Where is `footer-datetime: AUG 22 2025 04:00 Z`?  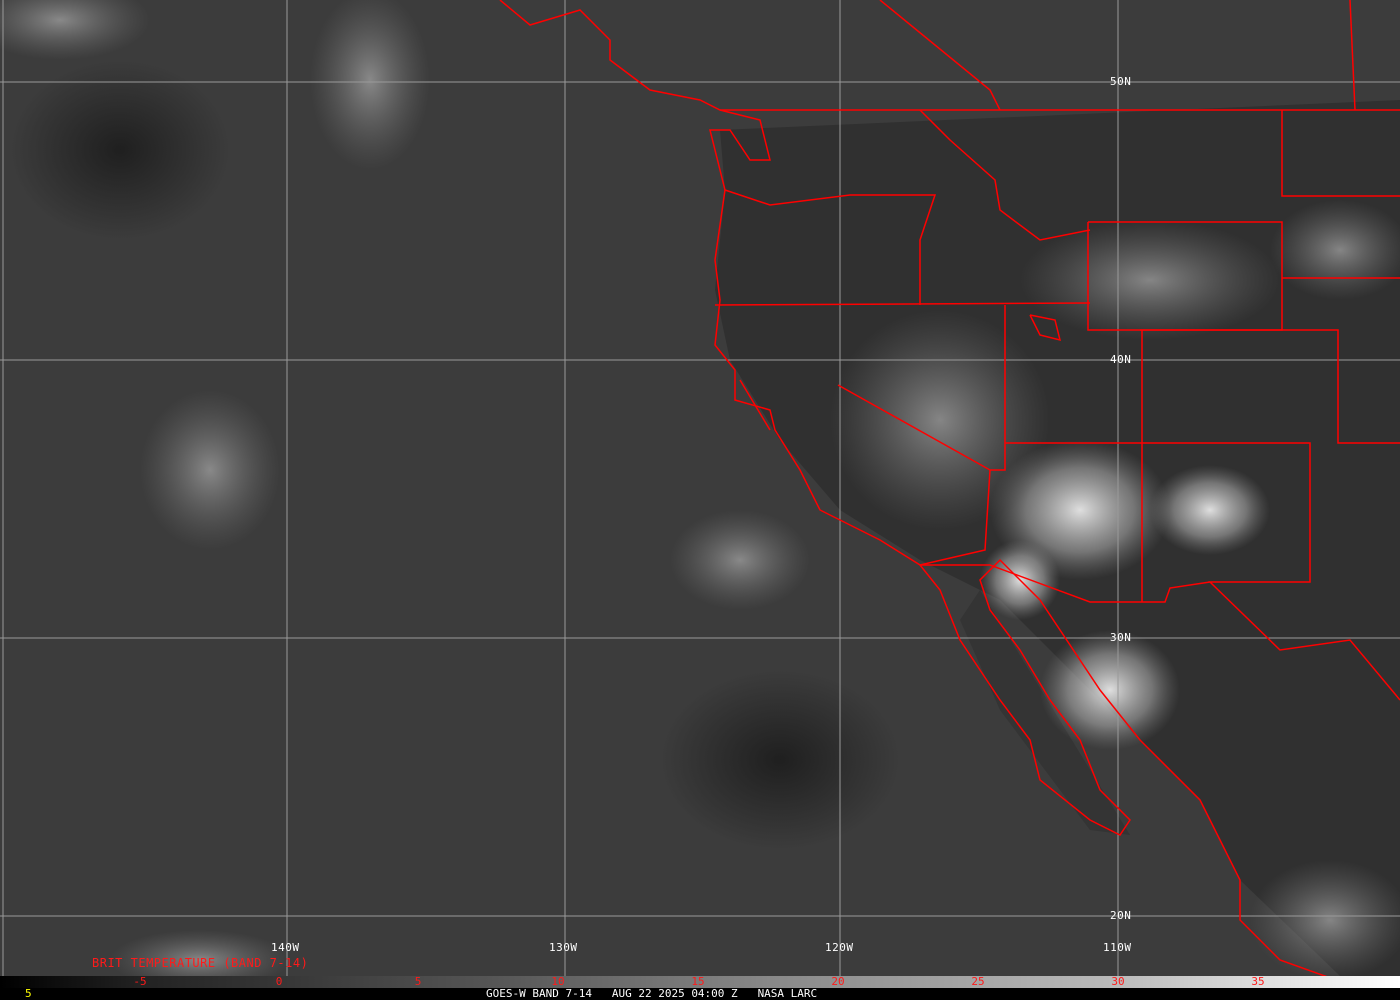
footer-datetime: AUG 22 2025 04:00 Z is located at coordinates (674, 993).